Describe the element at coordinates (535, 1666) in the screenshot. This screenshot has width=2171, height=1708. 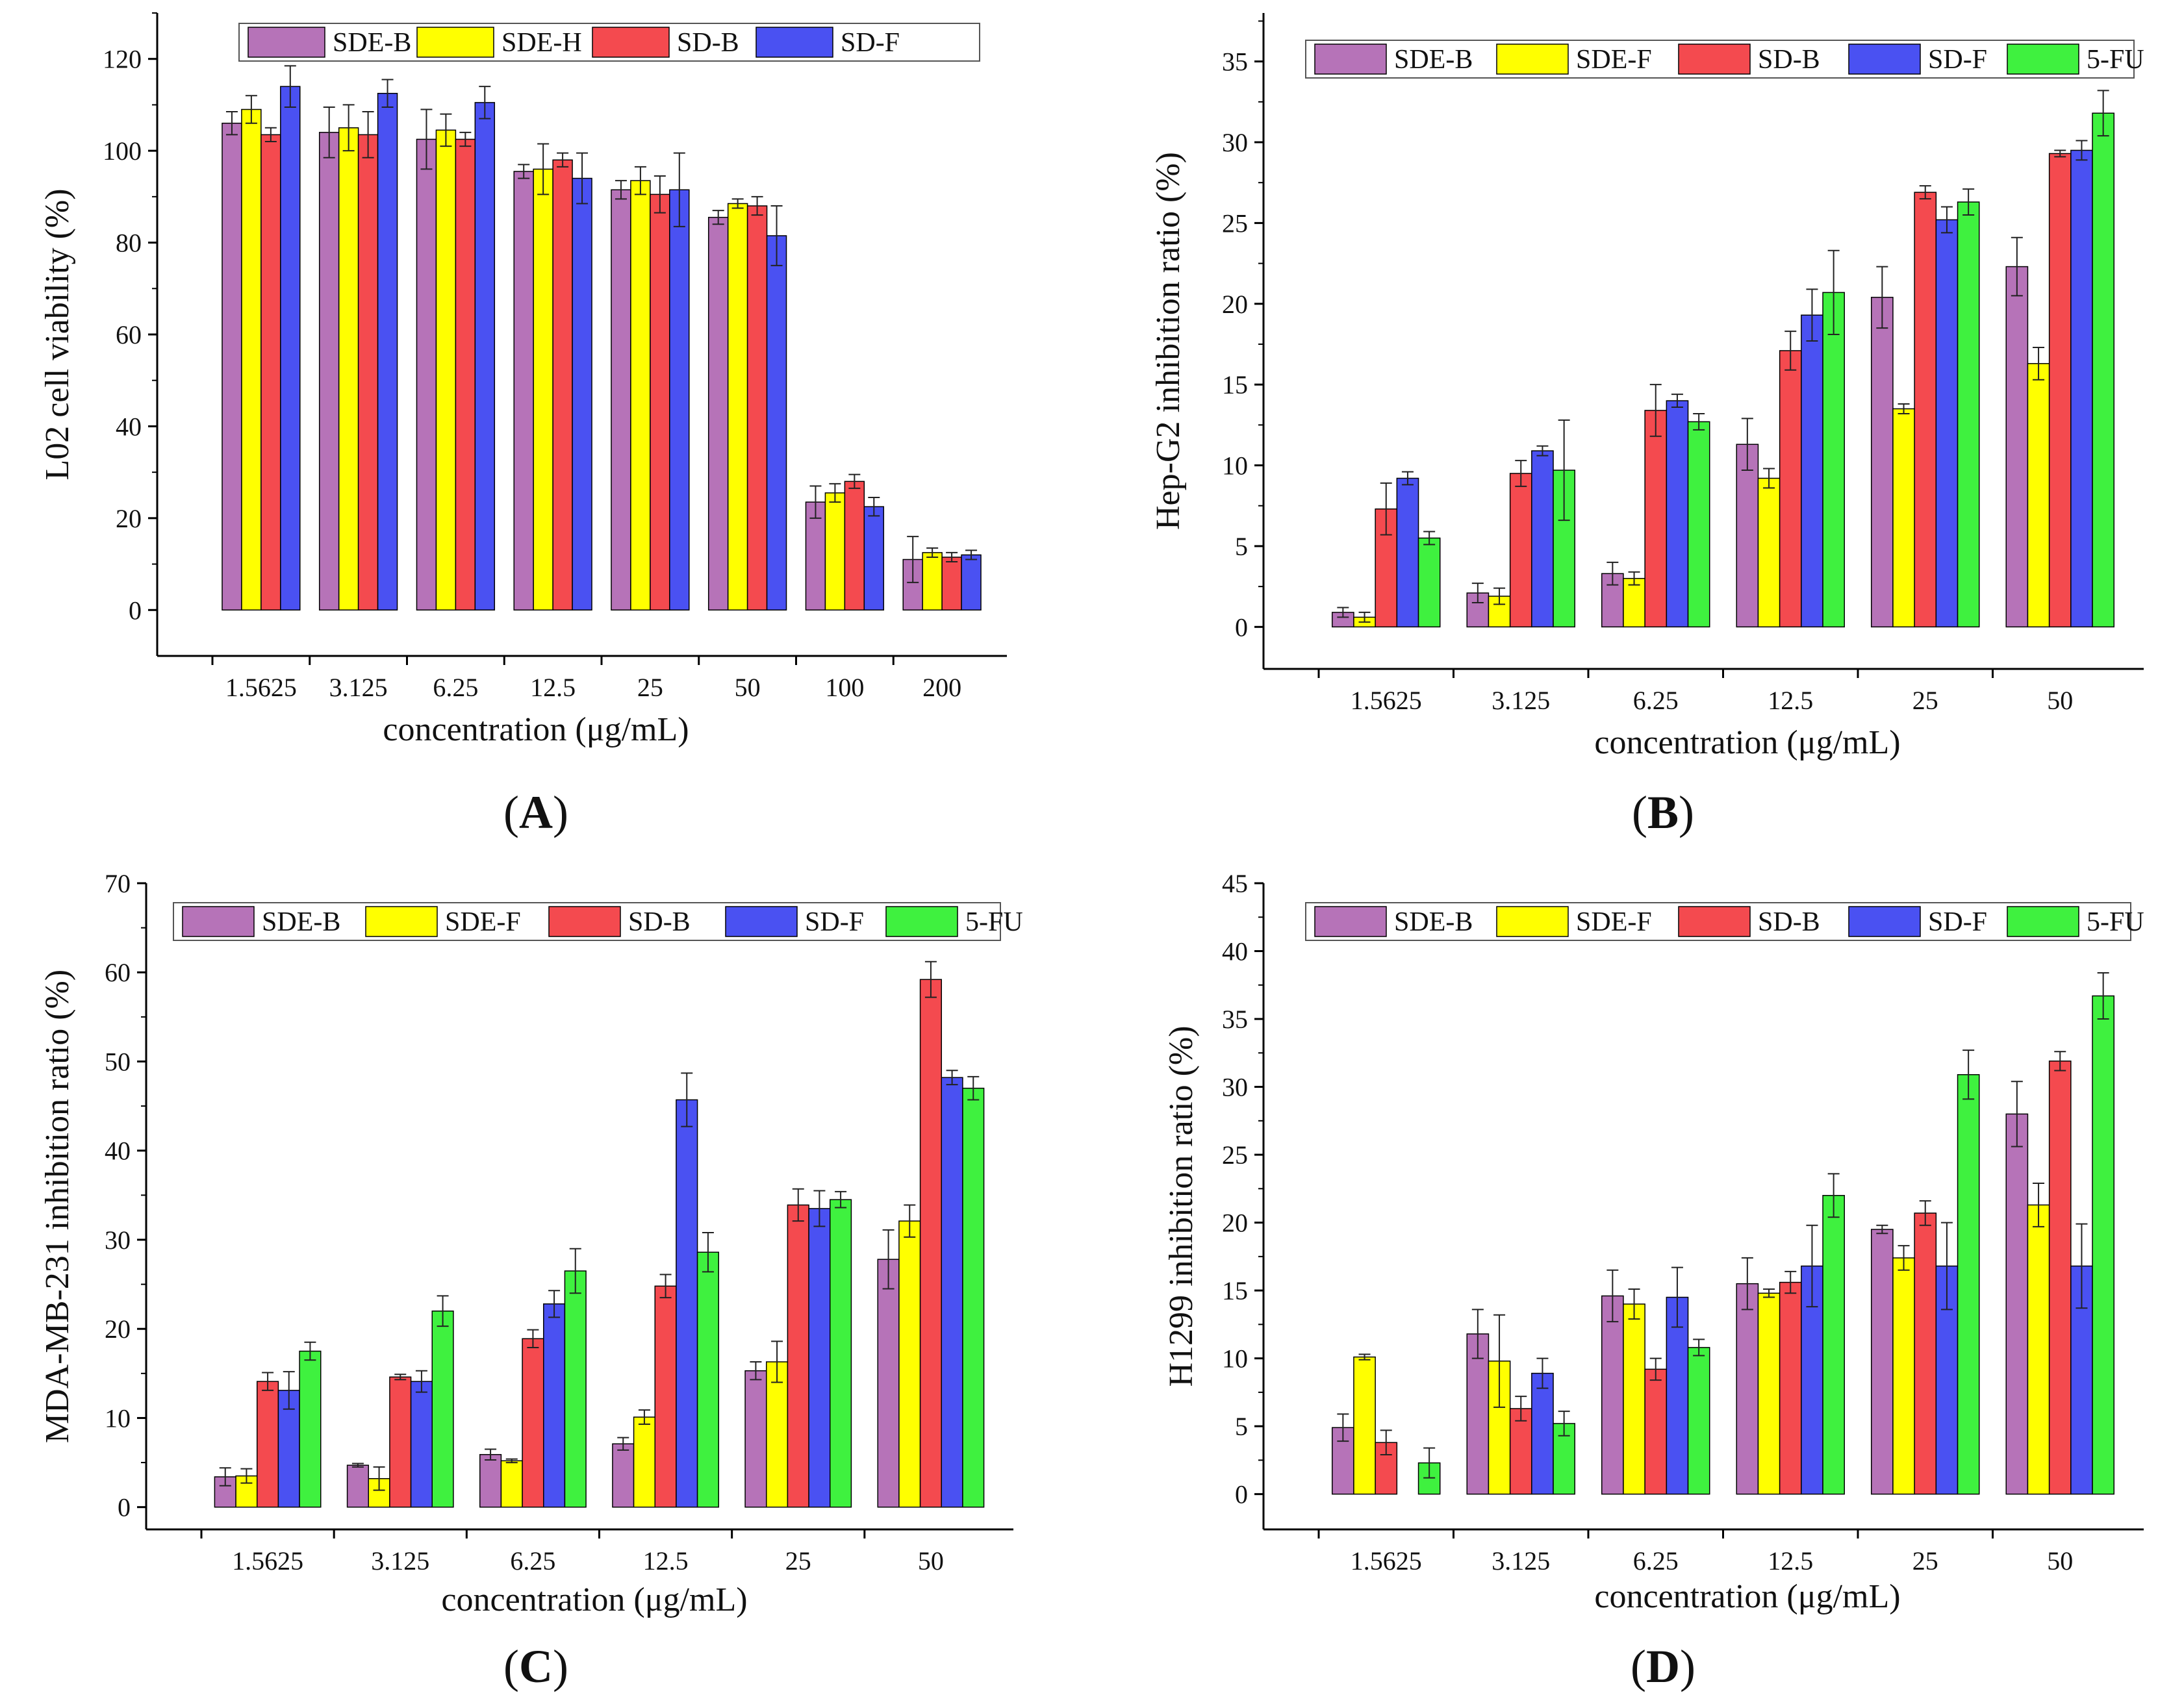
I see `panel-label: (C)` at that location.